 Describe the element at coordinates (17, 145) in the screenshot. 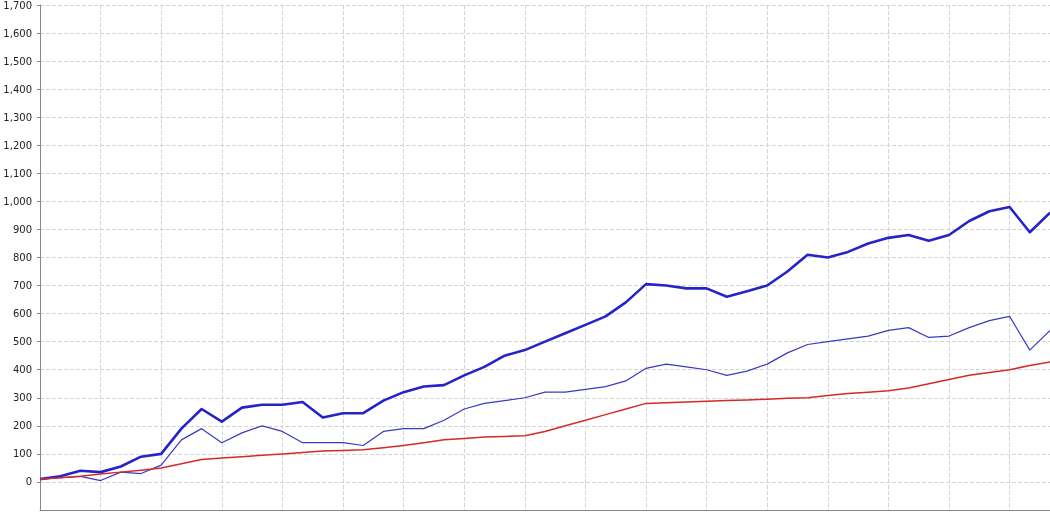

I see `y-tick-label: 1,200` at that location.